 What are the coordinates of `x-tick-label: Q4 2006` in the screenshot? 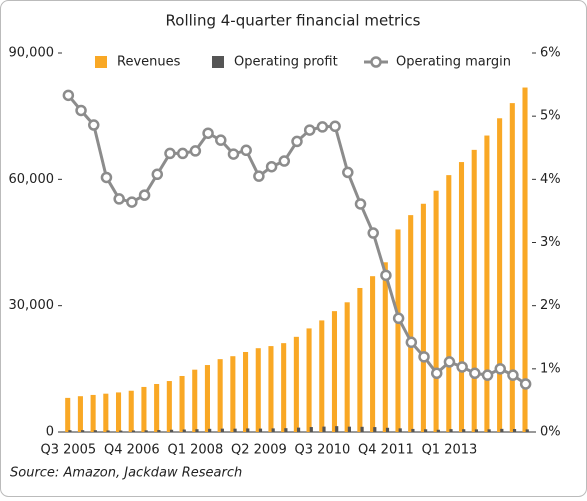 It's located at (132, 450).